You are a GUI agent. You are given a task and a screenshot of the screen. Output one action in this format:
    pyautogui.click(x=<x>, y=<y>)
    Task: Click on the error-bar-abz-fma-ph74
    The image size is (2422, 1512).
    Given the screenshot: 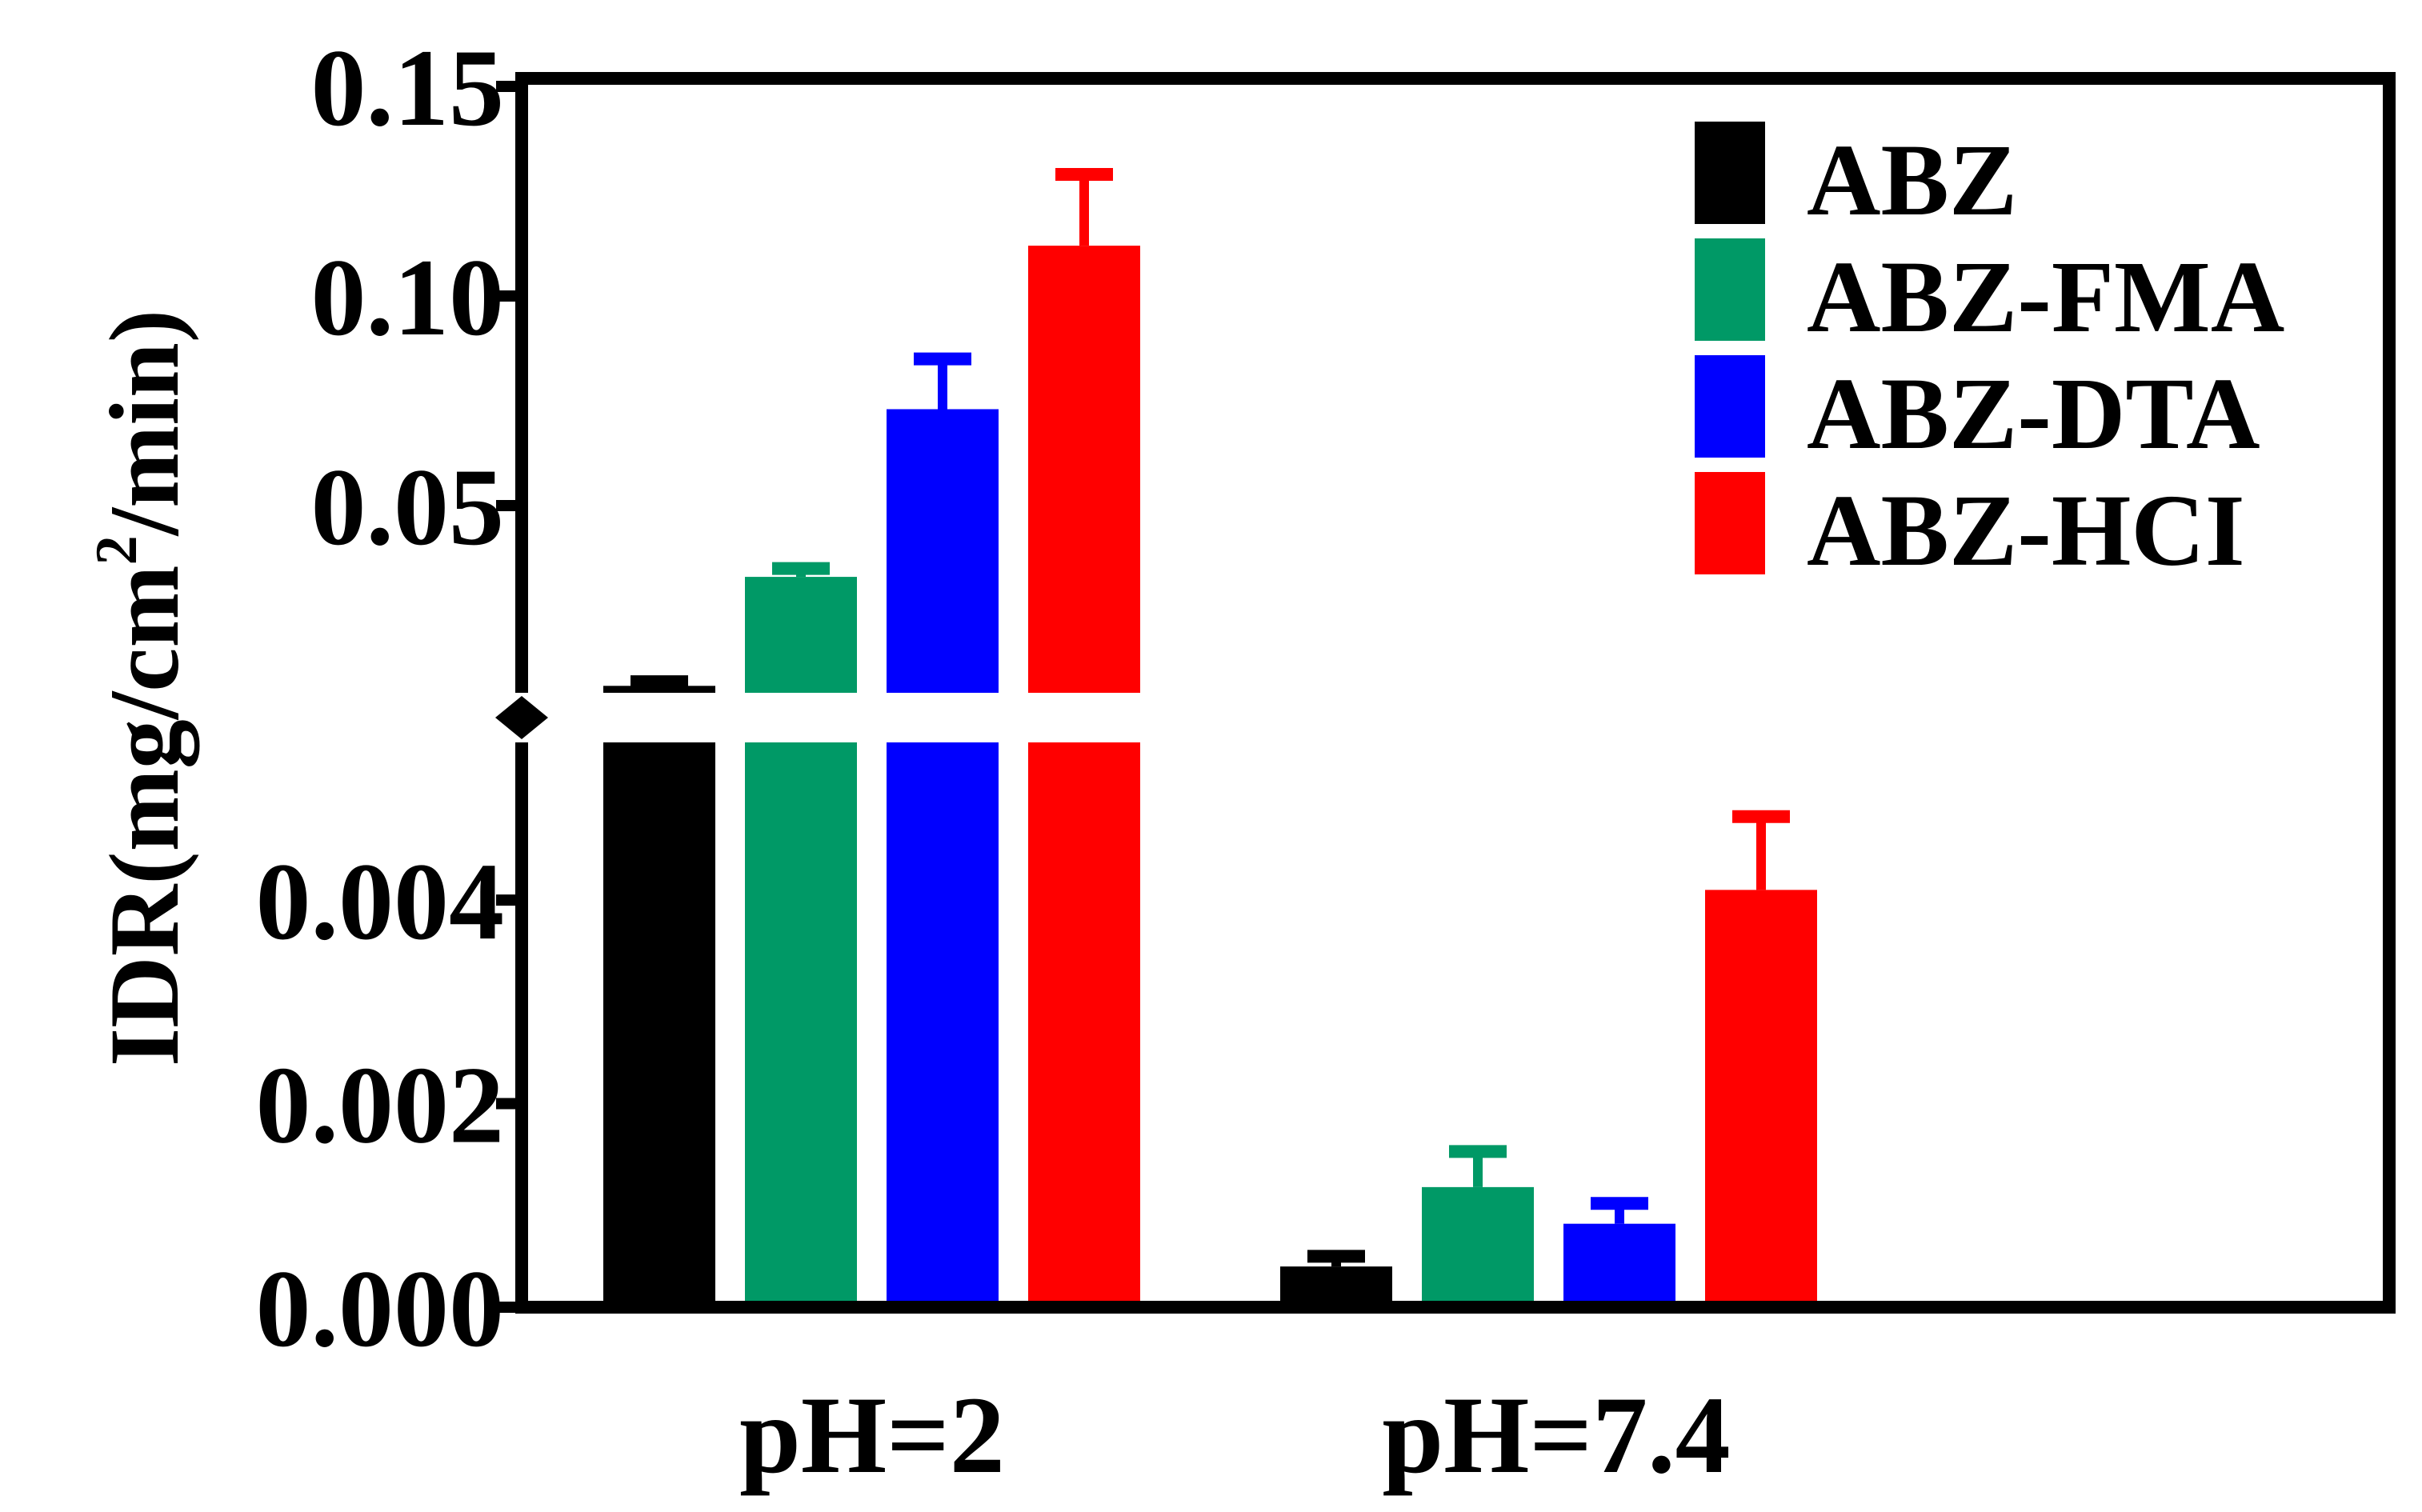 What is the action you would take?
    pyautogui.click(x=1478, y=1166)
    